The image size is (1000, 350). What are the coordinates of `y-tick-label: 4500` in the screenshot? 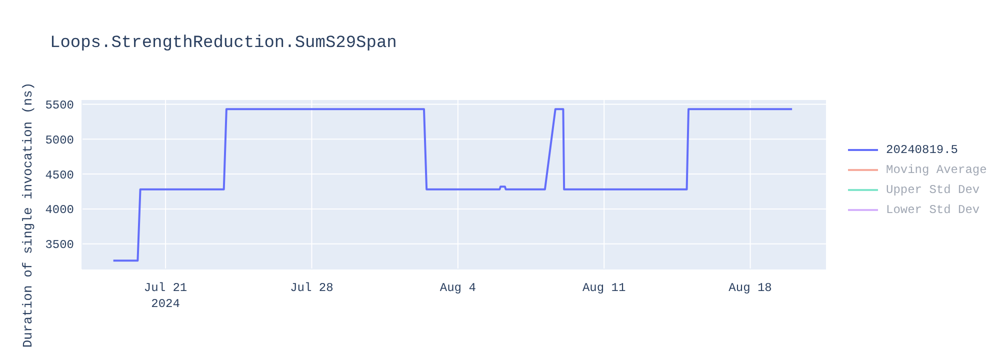 It's located at (59, 175).